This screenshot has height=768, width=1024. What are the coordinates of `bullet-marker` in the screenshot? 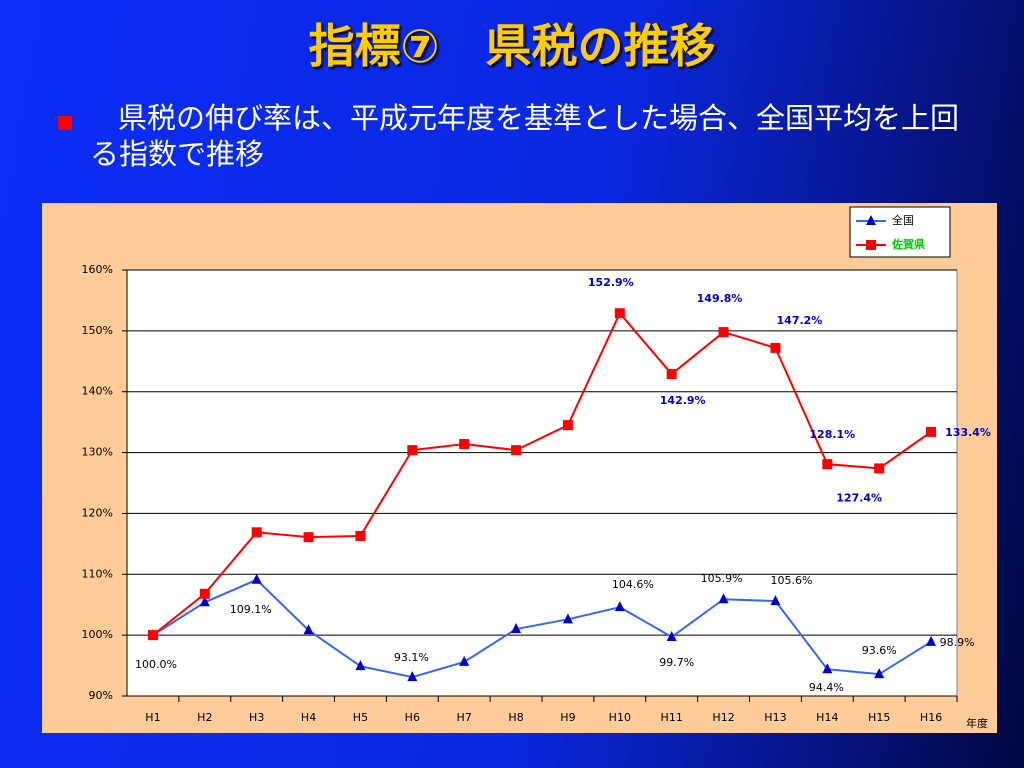 It's located at (65, 123).